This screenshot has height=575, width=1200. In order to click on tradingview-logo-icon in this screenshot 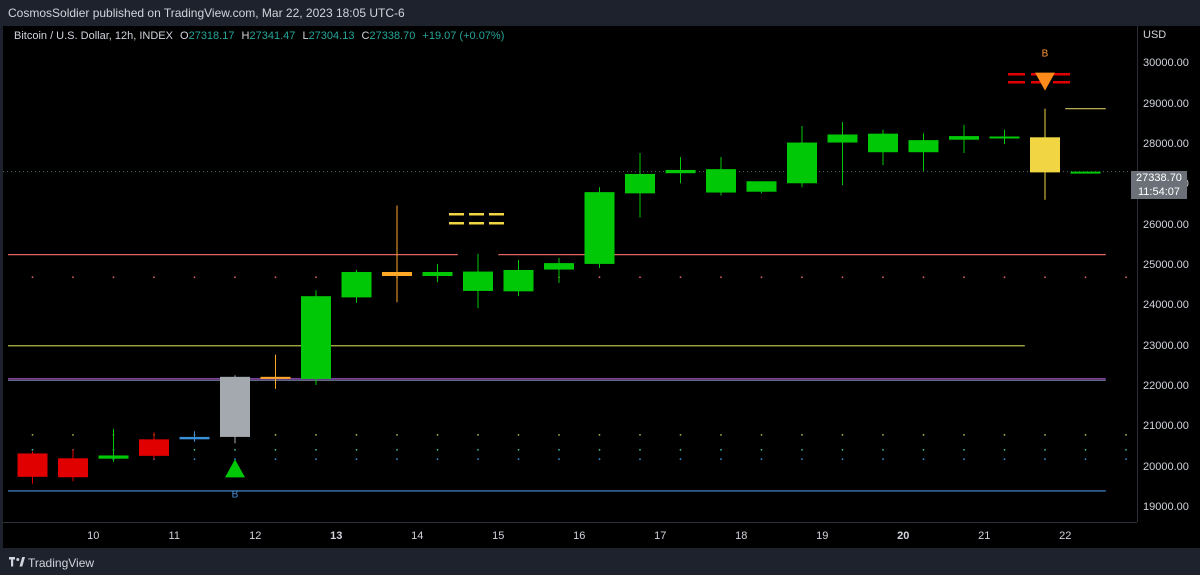, I will do `click(17, 562)`.